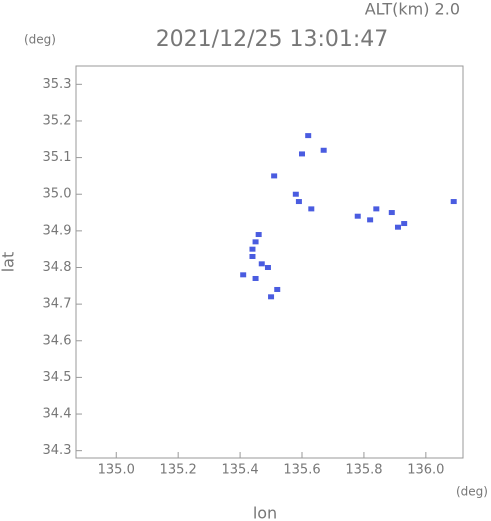 The height and width of the screenshot is (521, 491). I want to click on y-axis-label: lat, so click(9, 262).